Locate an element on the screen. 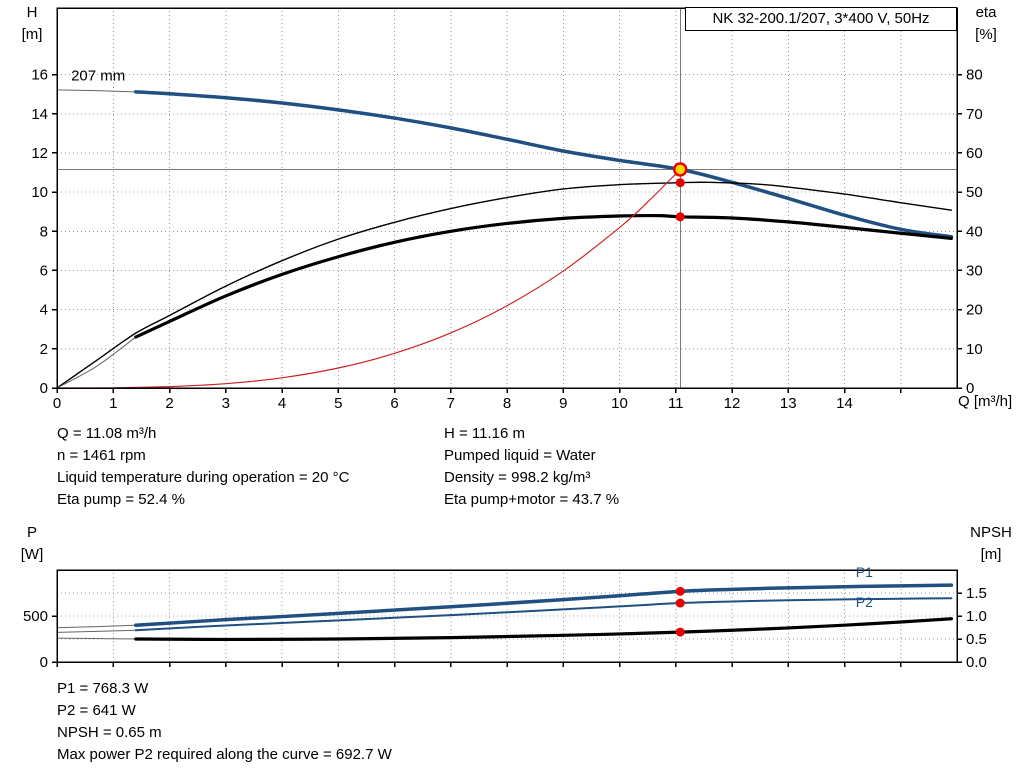 The width and height of the screenshot is (1024, 781). p1-point is located at coordinates (680, 591).